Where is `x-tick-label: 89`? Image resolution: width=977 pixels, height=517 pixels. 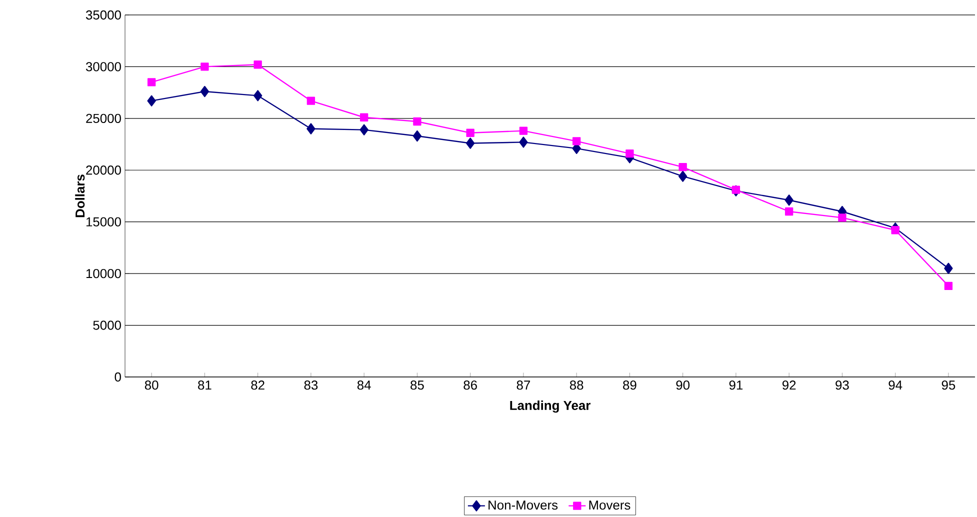
x-tick-label: 89 is located at coordinates (629, 385).